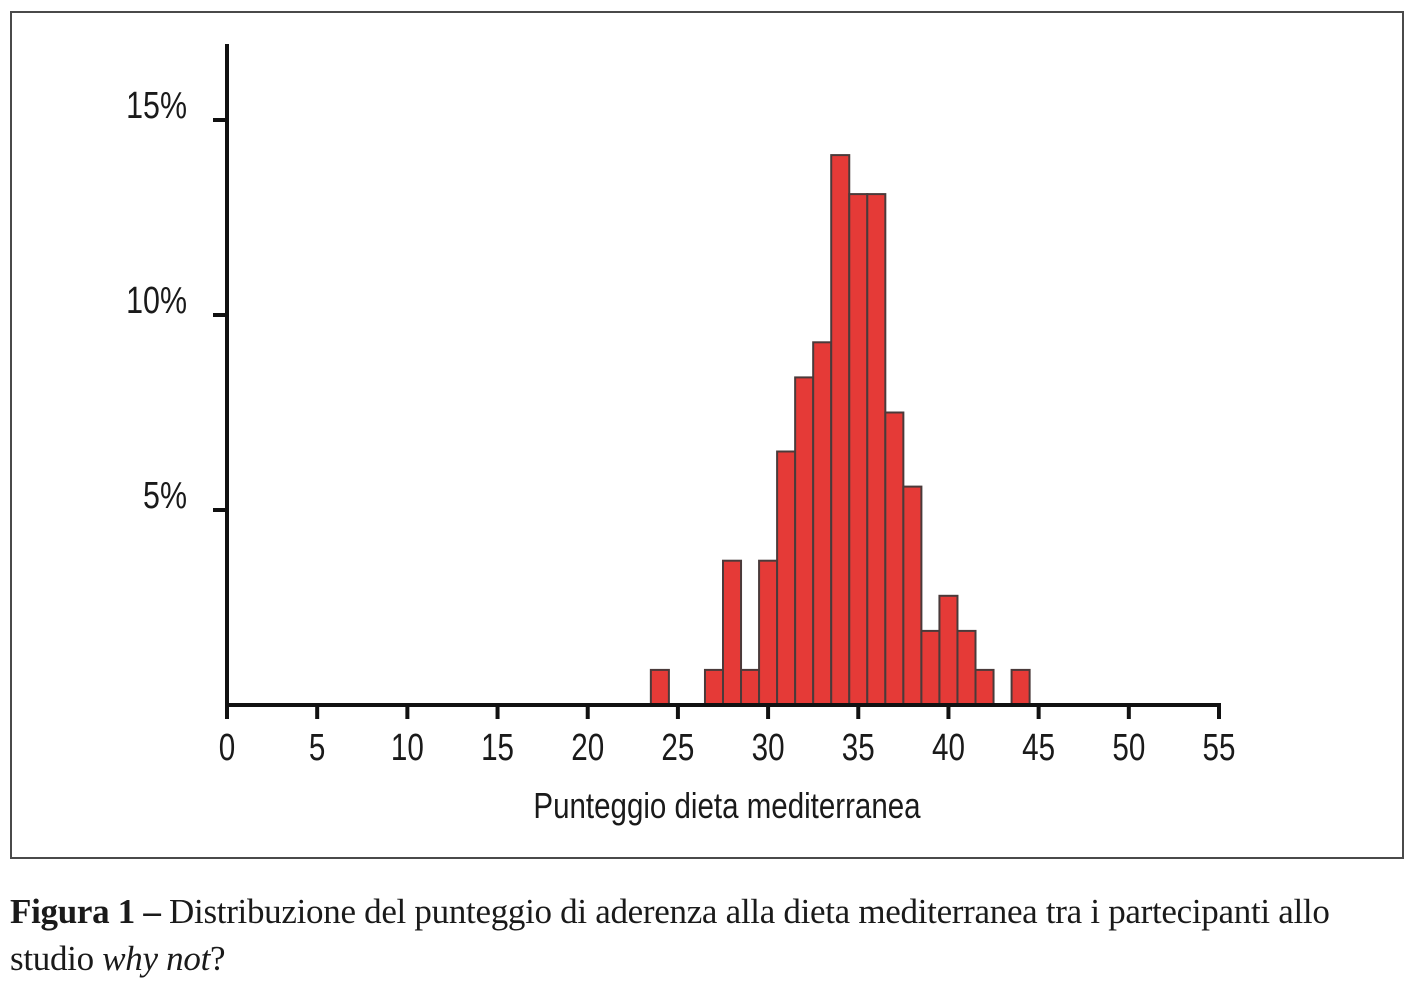  Describe the element at coordinates (317, 748) in the screenshot. I see `x-tick-label: 5` at that location.